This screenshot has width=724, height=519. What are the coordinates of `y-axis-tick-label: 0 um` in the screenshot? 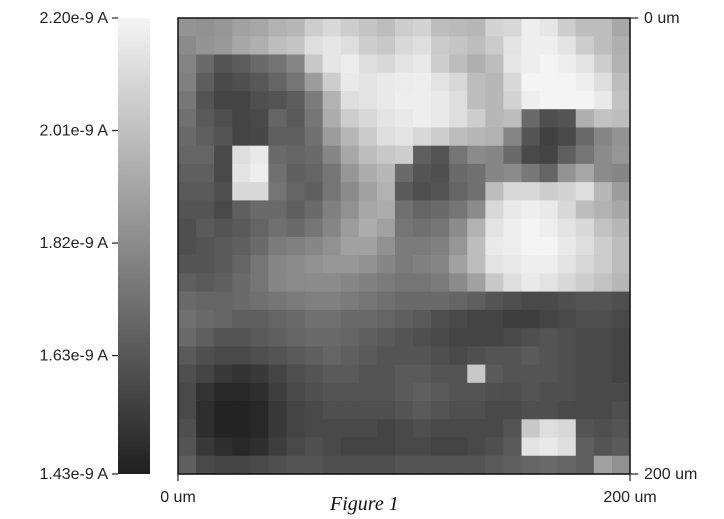 It's located at (662, 18).